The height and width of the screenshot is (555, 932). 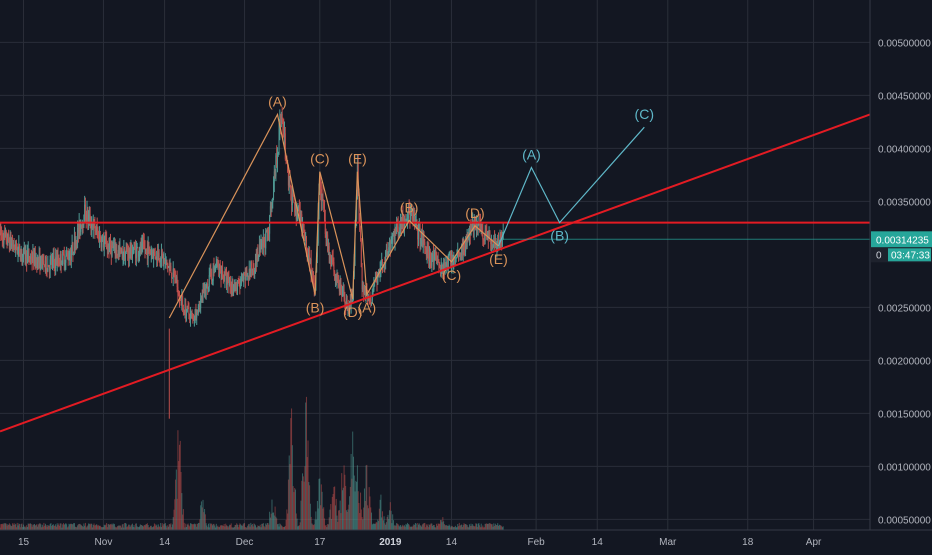 What do you see at coordinates (559, 236) in the screenshot?
I see `wave-label: (B)` at bounding box center [559, 236].